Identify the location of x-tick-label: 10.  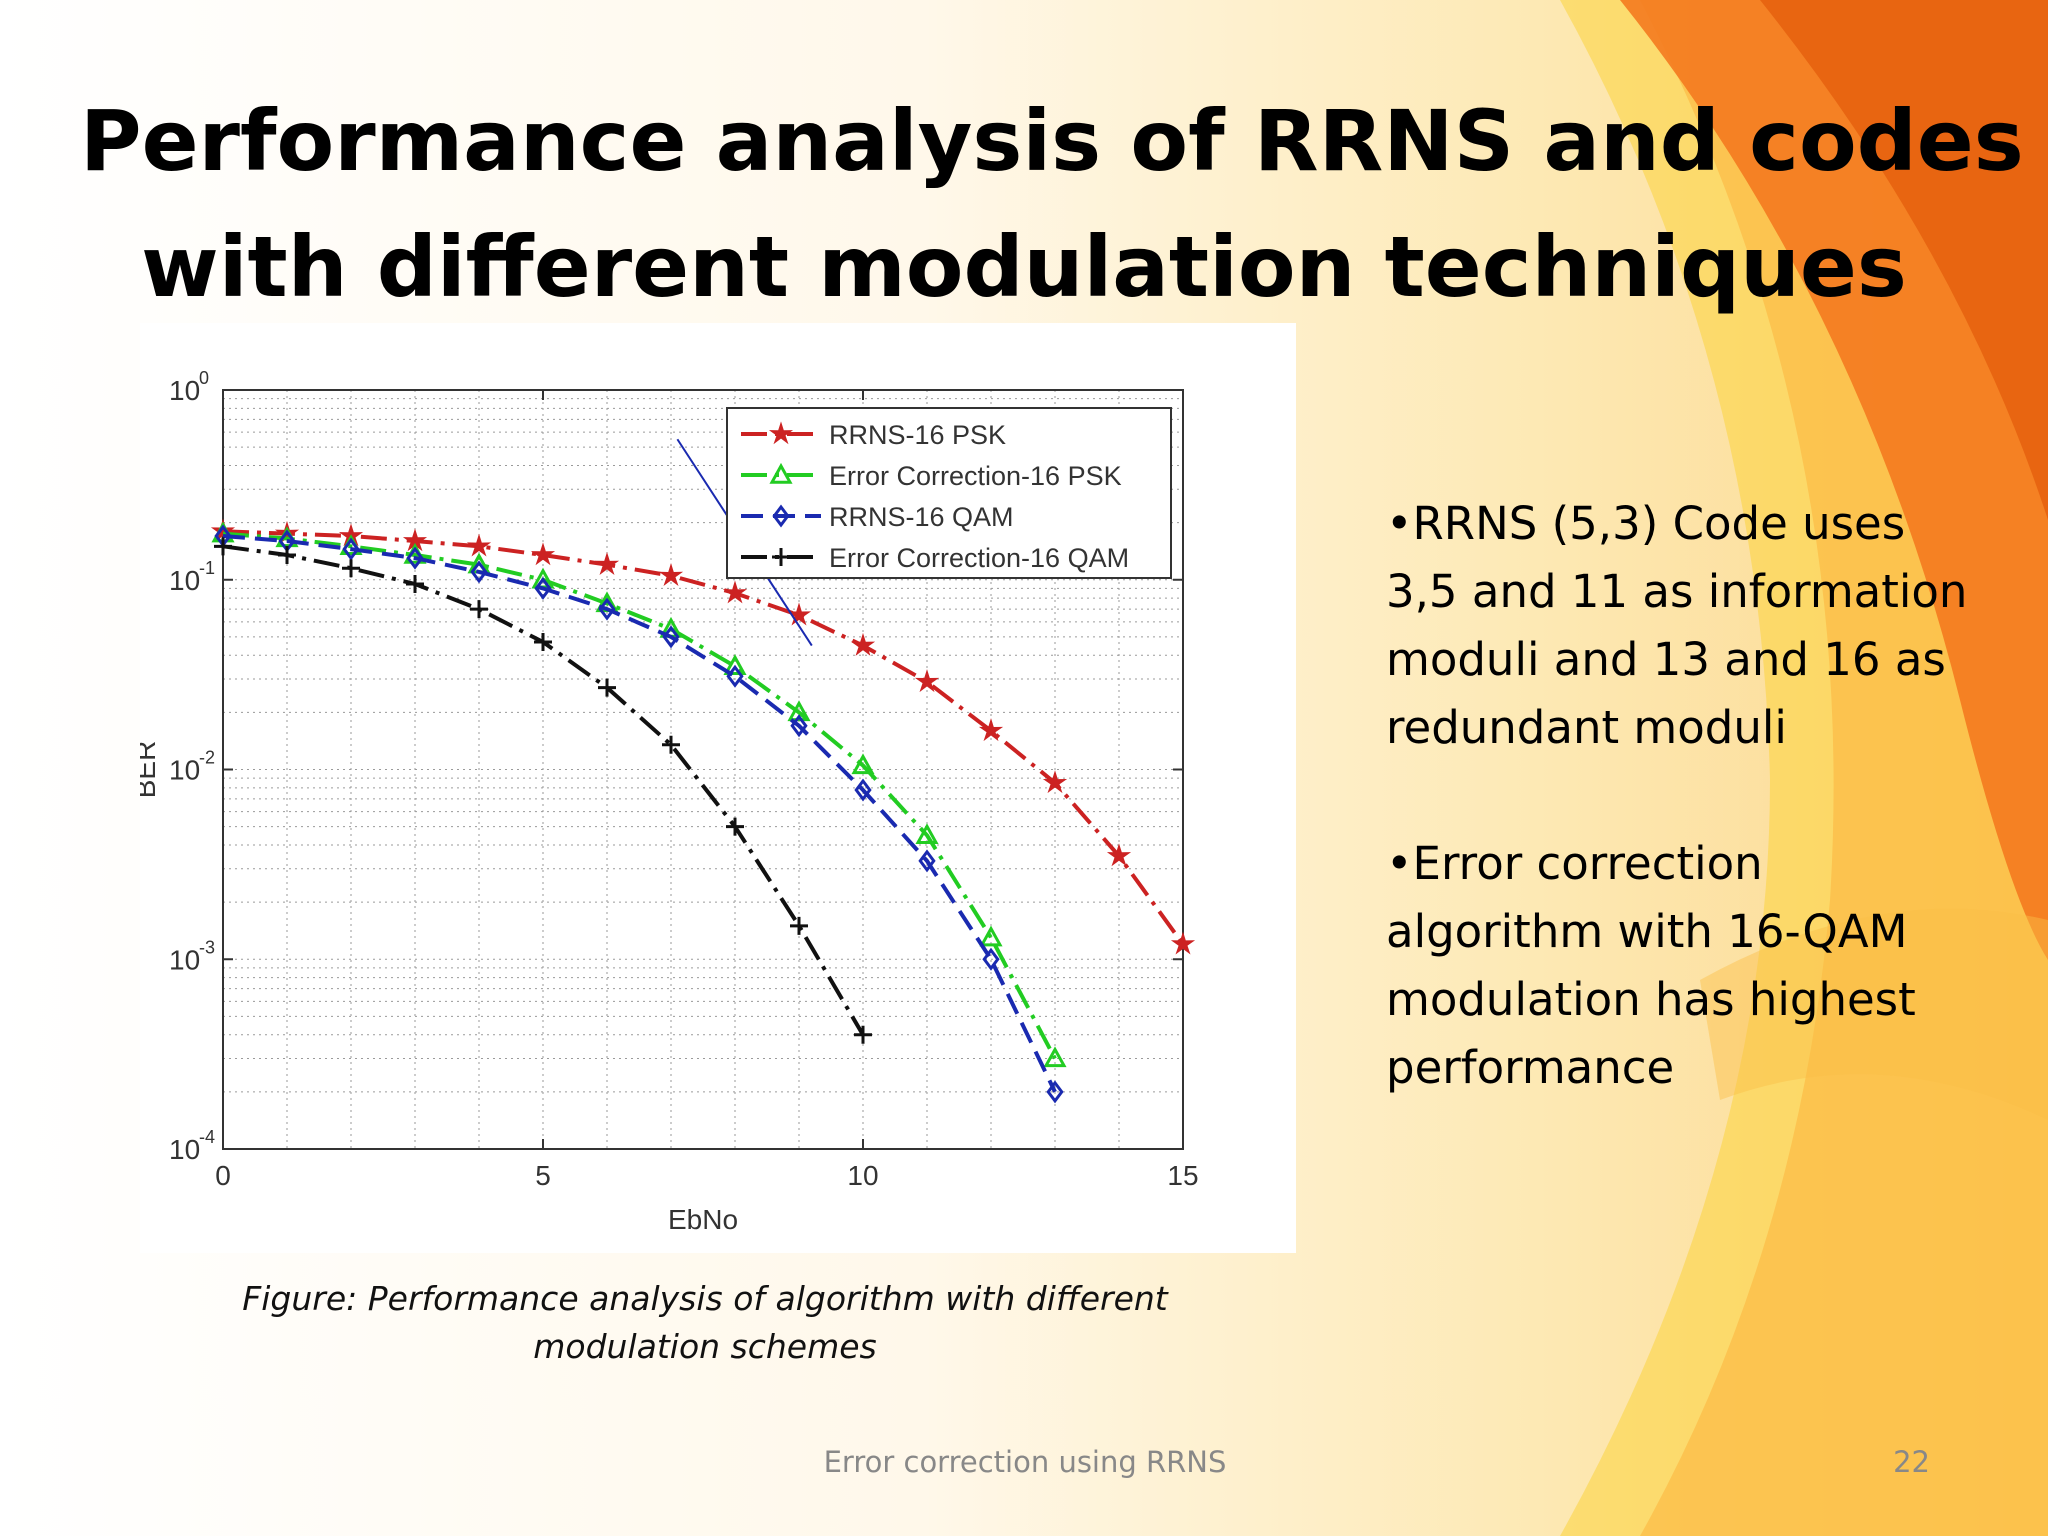
(862, 1175).